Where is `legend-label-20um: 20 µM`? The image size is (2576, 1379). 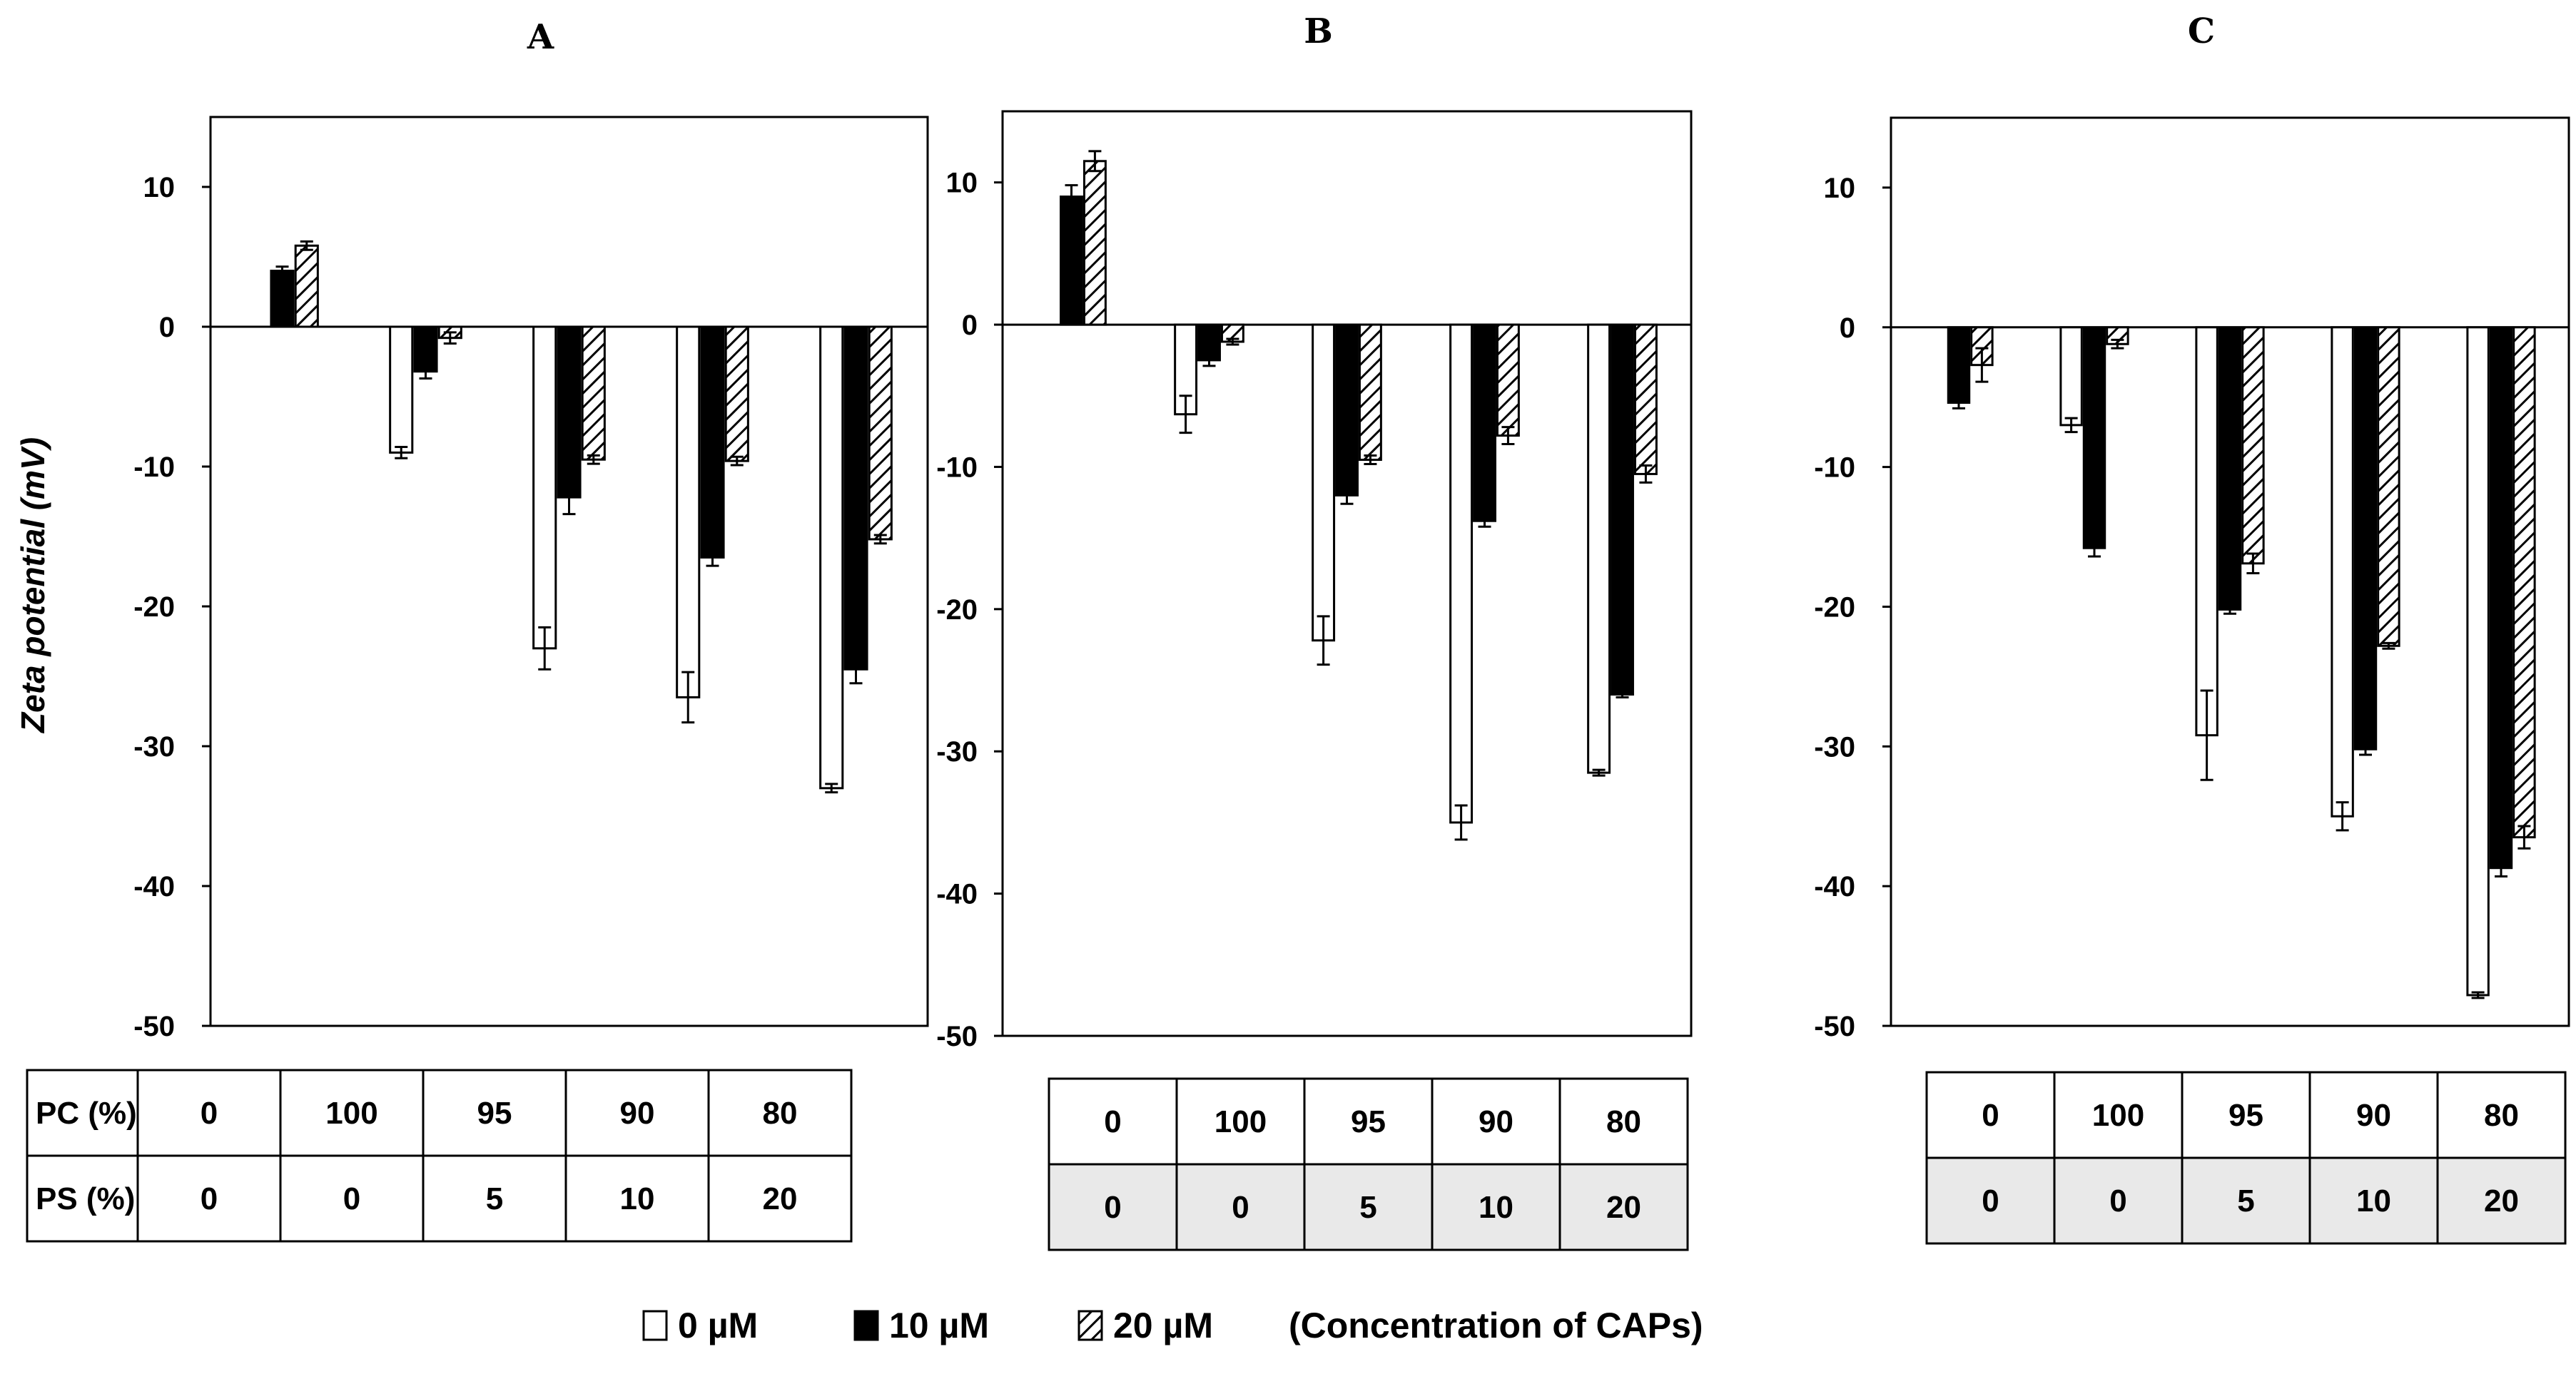 legend-label-20um: 20 µM is located at coordinates (1163, 1325).